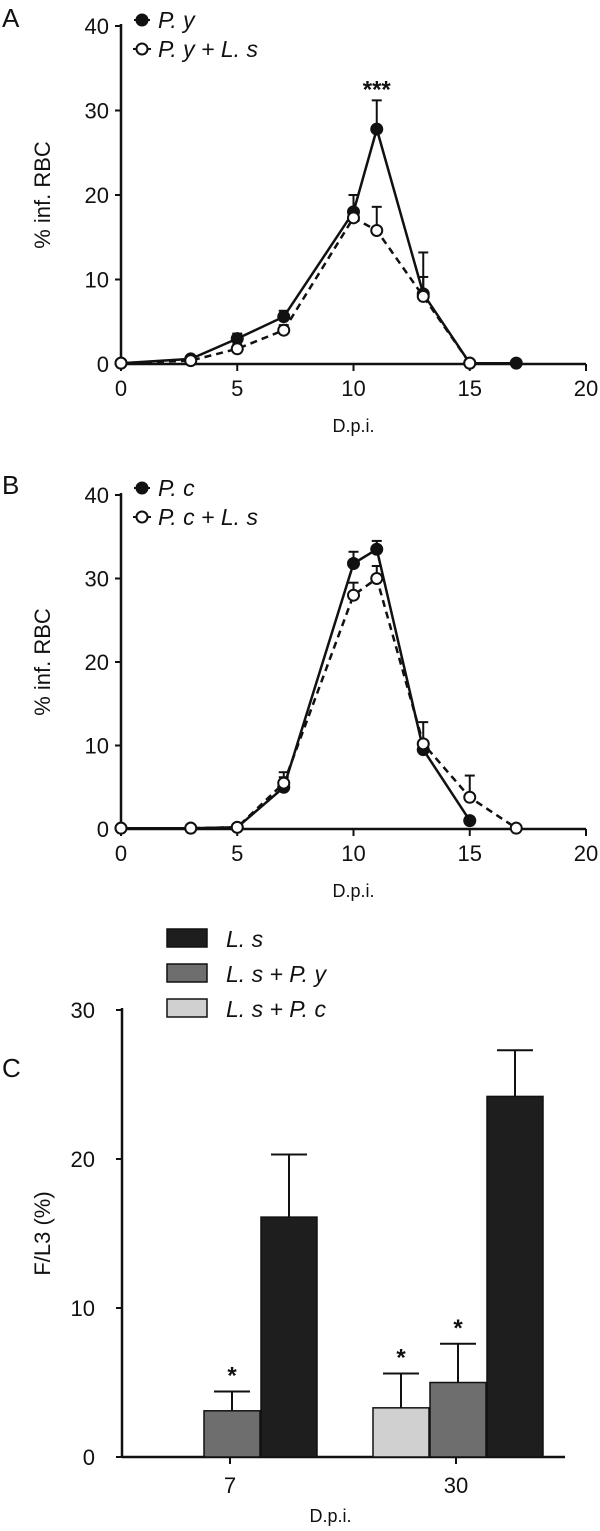  What do you see at coordinates (276, 1009) in the screenshot?
I see `legend-label: L. s + P. c` at bounding box center [276, 1009].